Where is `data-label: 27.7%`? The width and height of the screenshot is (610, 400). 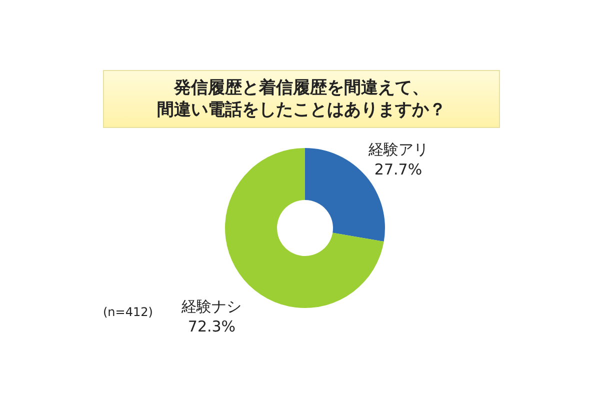 data-label: 27.7% is located at coordinates (398, 169).